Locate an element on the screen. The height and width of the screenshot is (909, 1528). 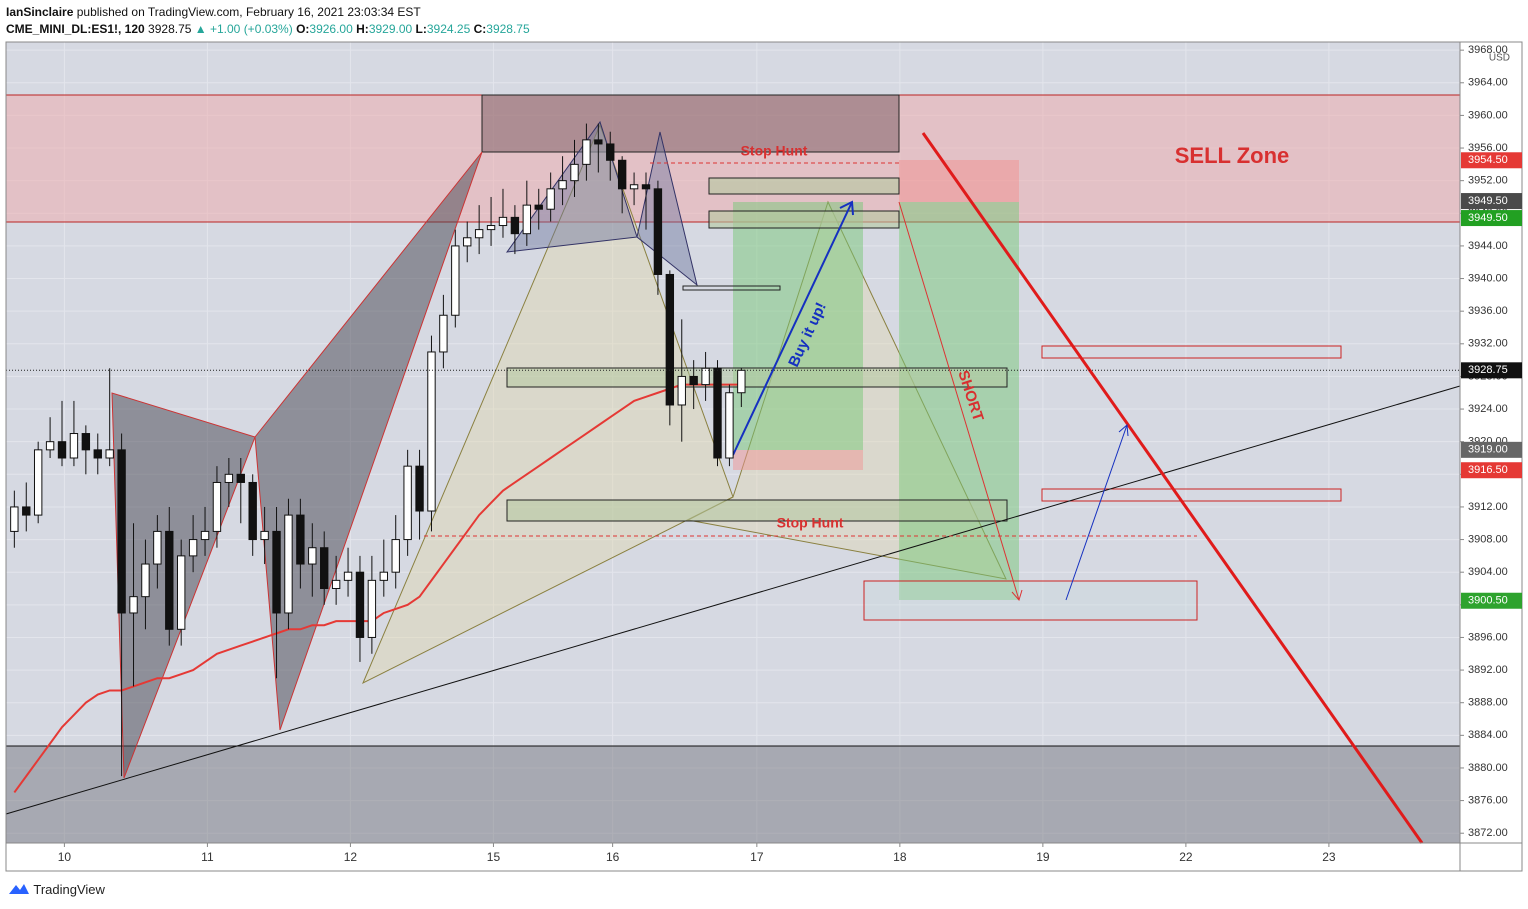
change: ▲ +1.00 (+0.03%) is located at coordinates (243, 29).